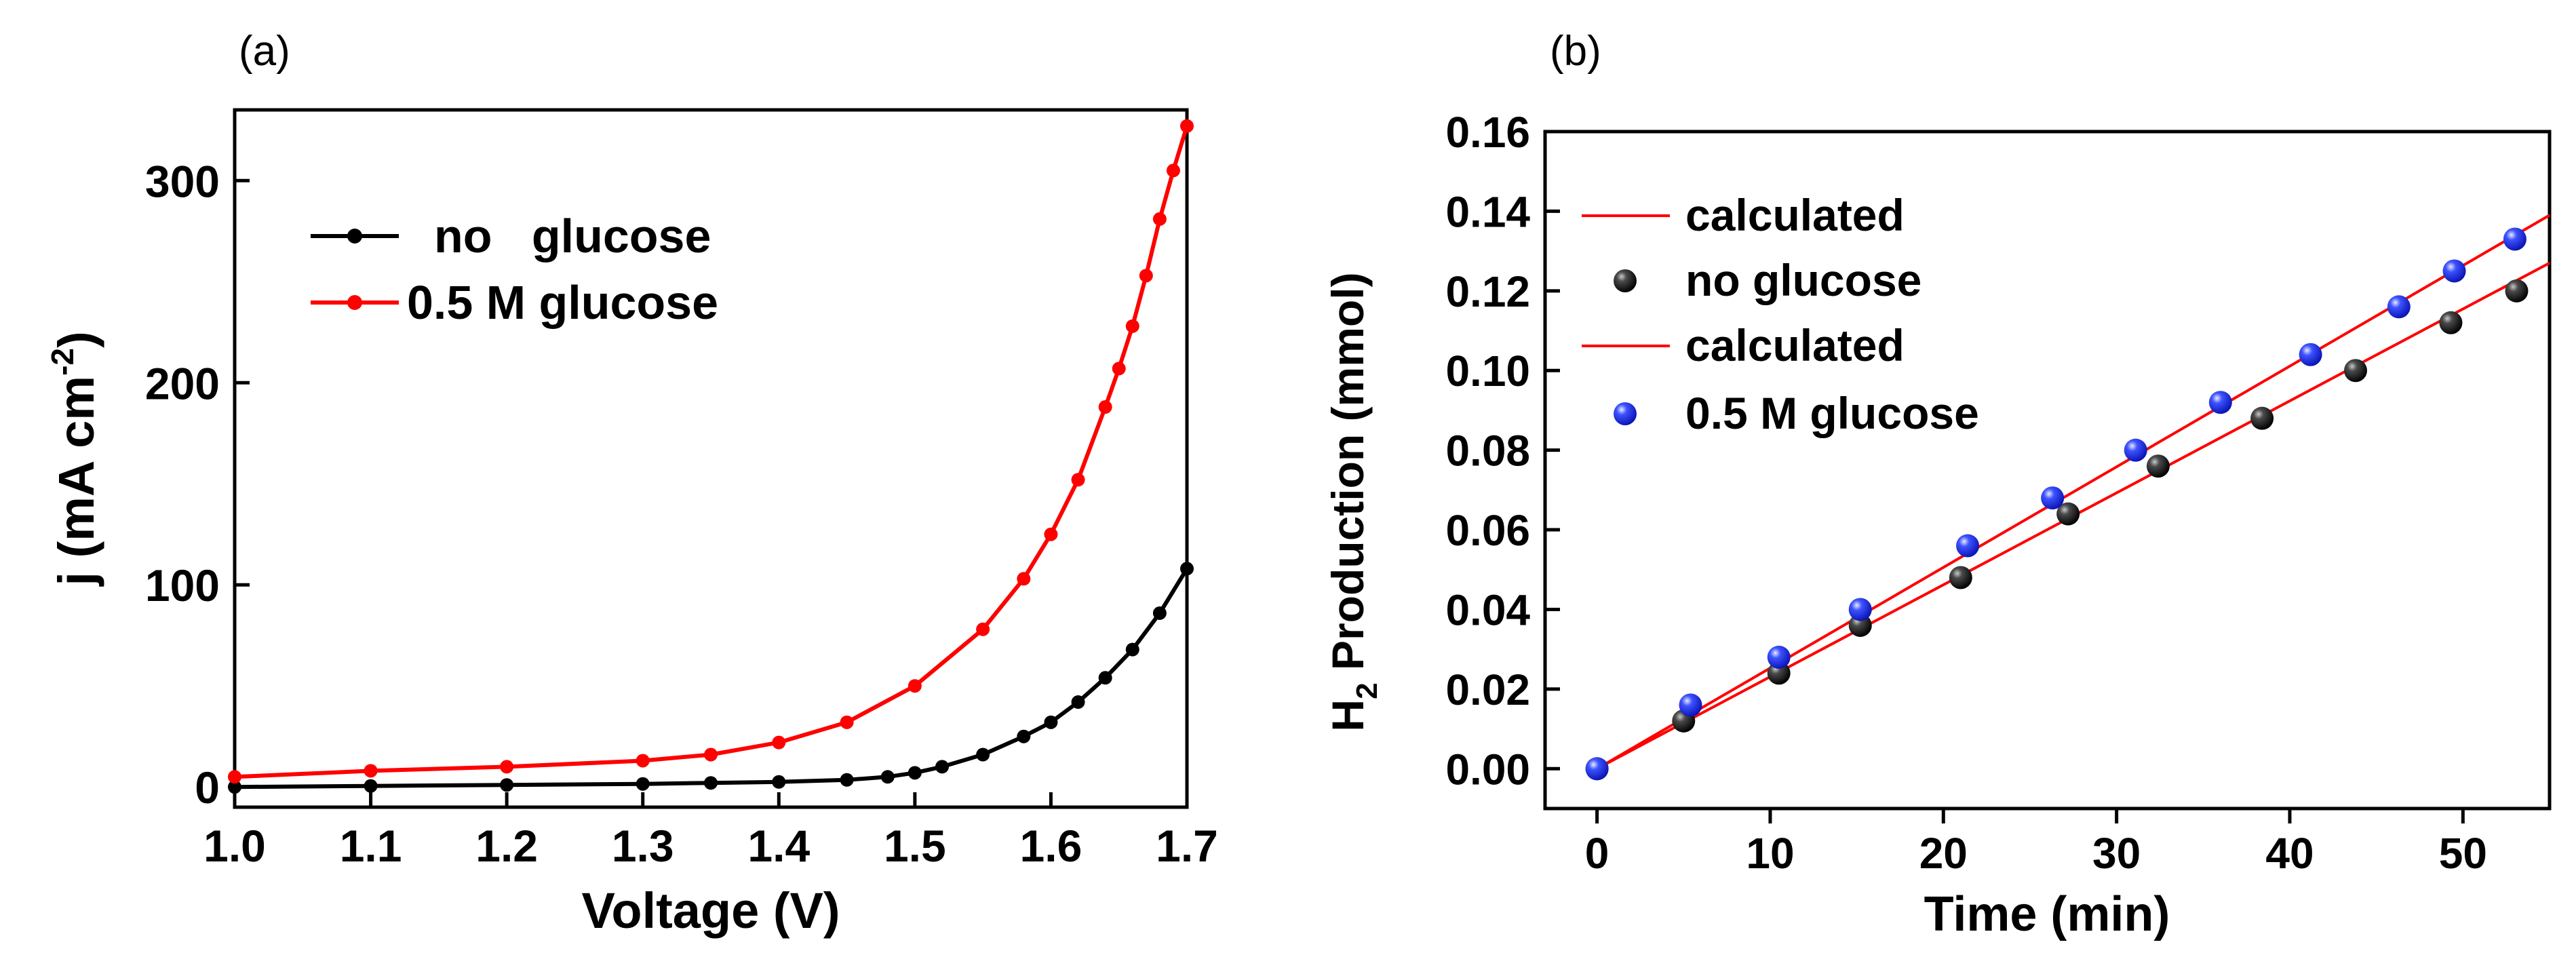 This screenshot has height=972, width=2576. Describe the element at coordinates (1487, 530) in the screenshot. I see `panel-b-y-tick-label: 0.06` at that location.